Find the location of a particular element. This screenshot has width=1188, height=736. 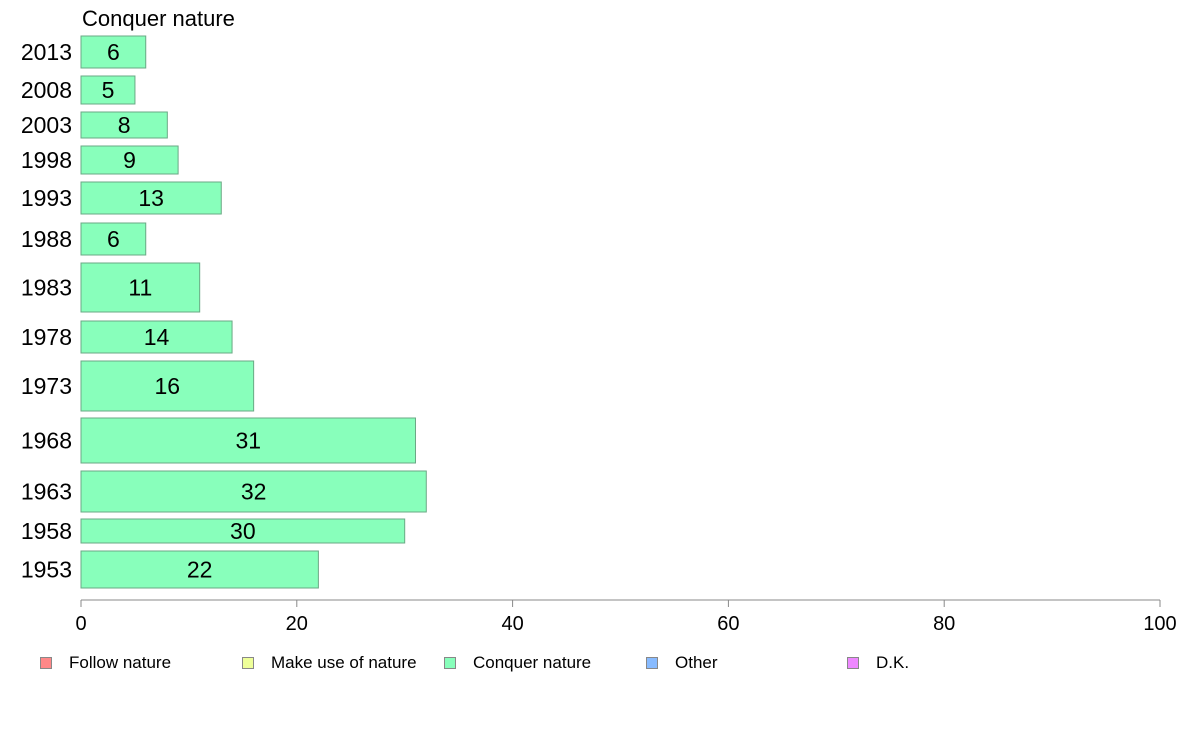

bar-value-label: 8 is located at coordinates (124, 125).